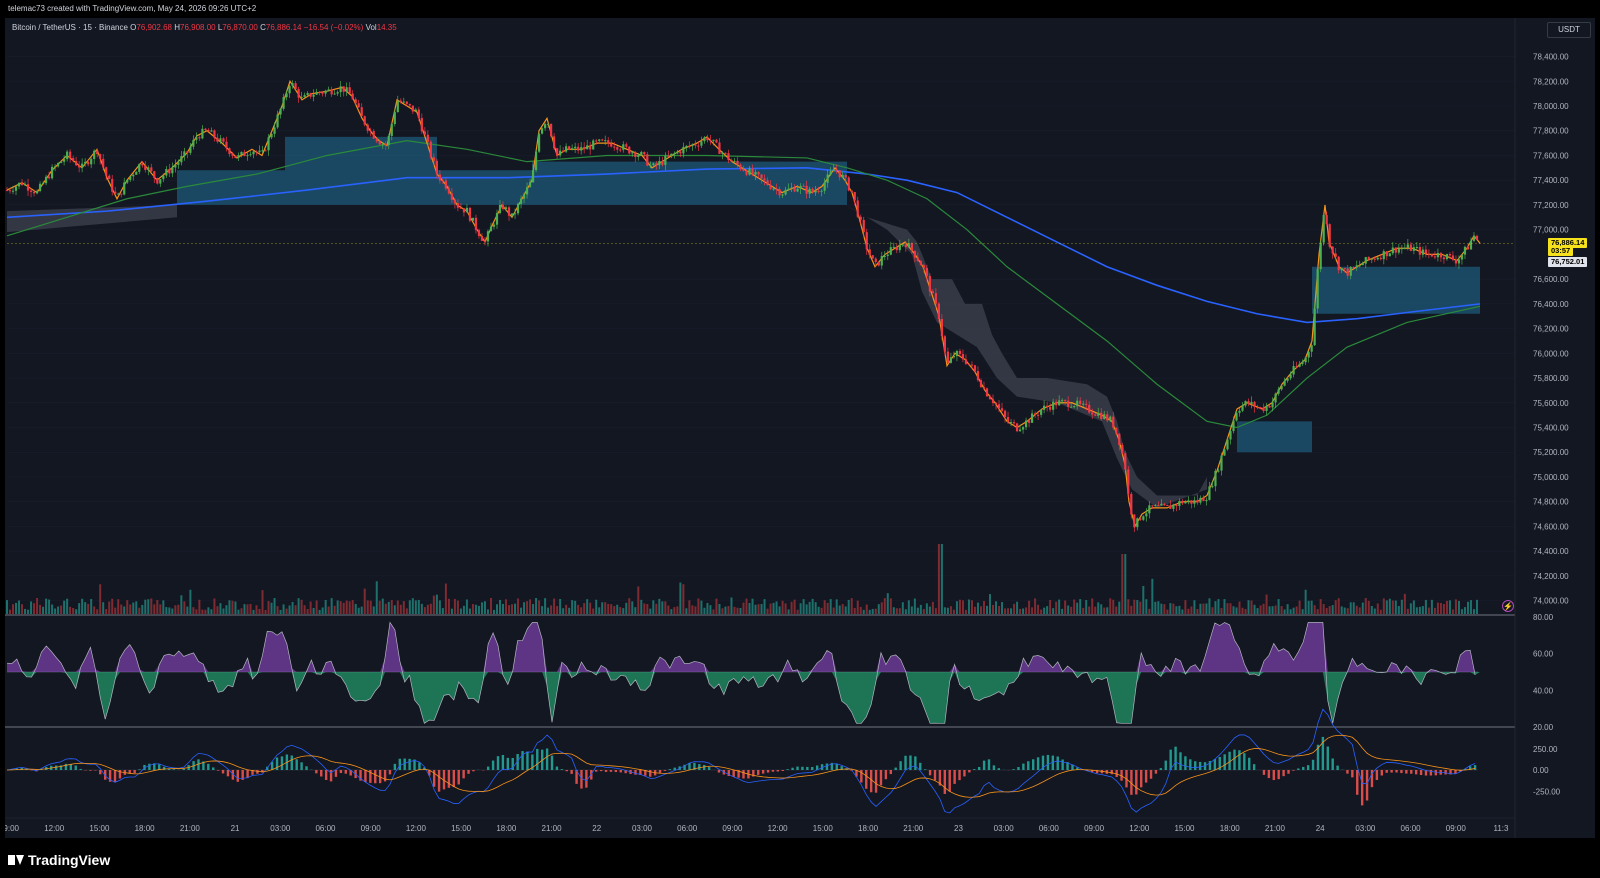  What do you see at coordinates (361, 170) in the screenshot?
I see `teal-cloud-block` at bounding box center [361, 170].